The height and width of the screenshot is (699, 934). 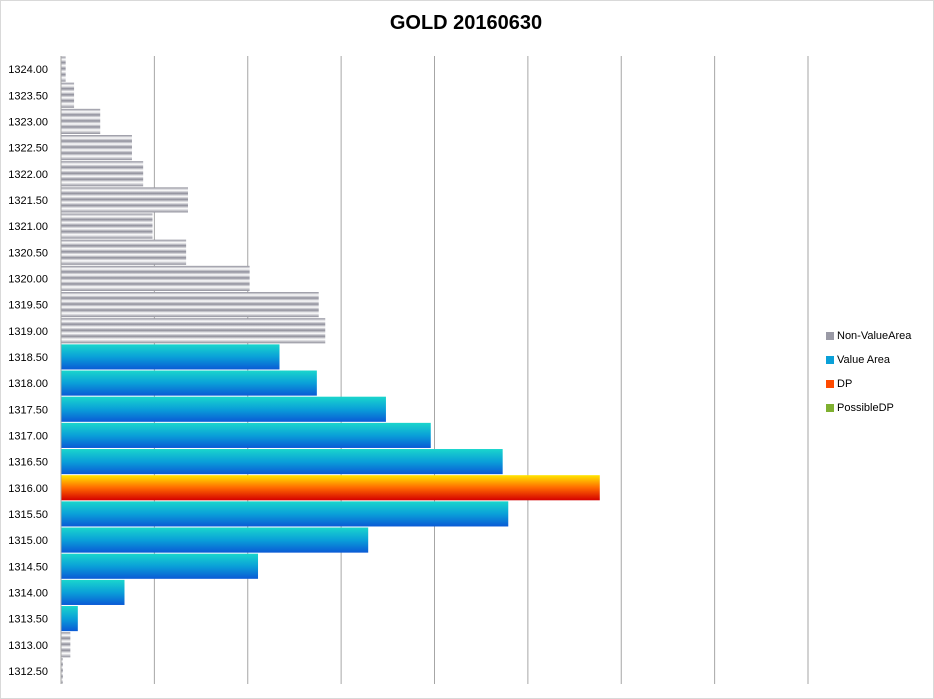 What do you see at coordinates (193, 331) in the screenshot?
I see `bar-1319.00` at bounding box center [193, 331].